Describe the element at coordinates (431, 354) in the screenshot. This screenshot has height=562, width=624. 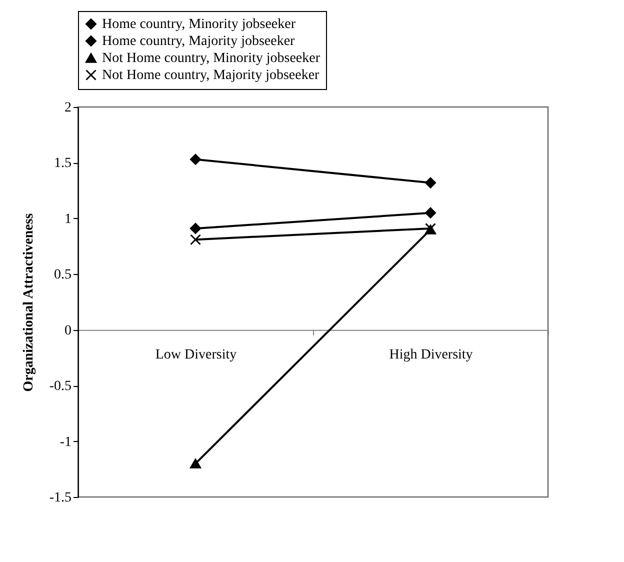
I see `x-tick-label: High Diversity` at that location.